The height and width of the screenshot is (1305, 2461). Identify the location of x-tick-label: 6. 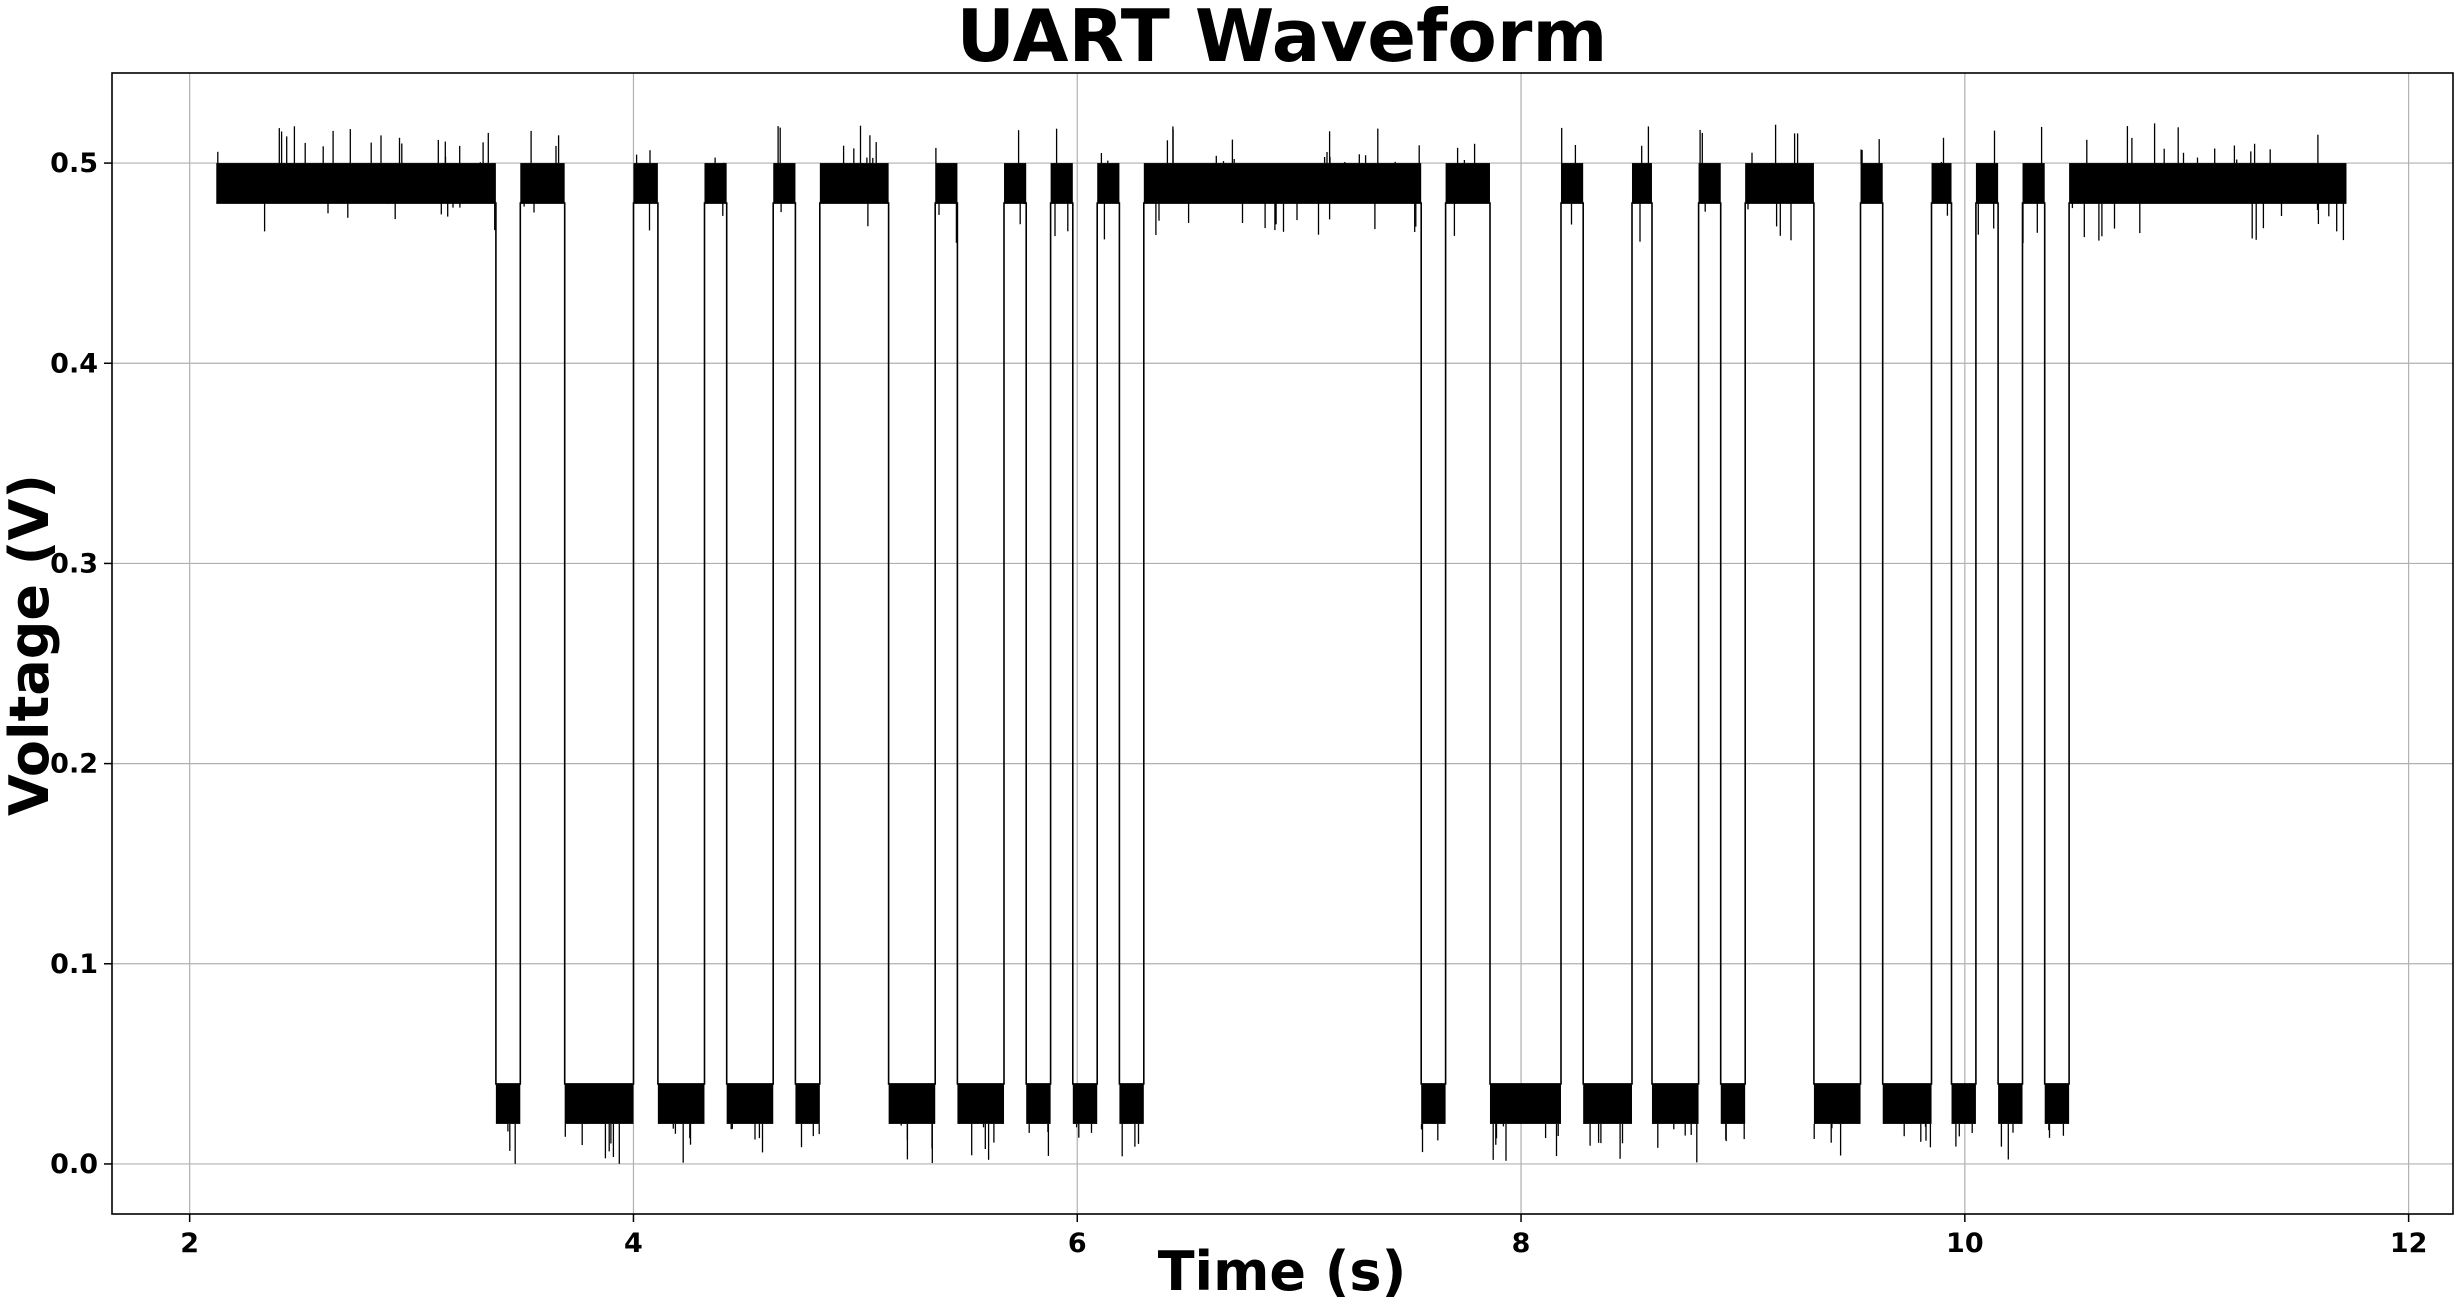
(1077, 1243).